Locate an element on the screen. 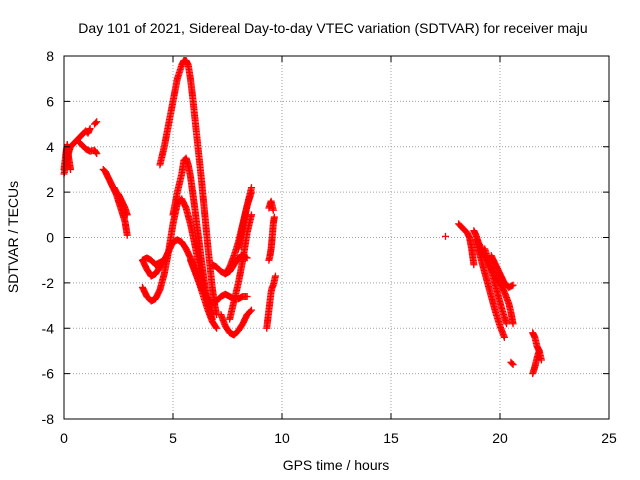 The width and height of the screenshot is (640, 480). x-tick-labels: 0 5 10 15 20 25 is located at coordinates (338, 438).